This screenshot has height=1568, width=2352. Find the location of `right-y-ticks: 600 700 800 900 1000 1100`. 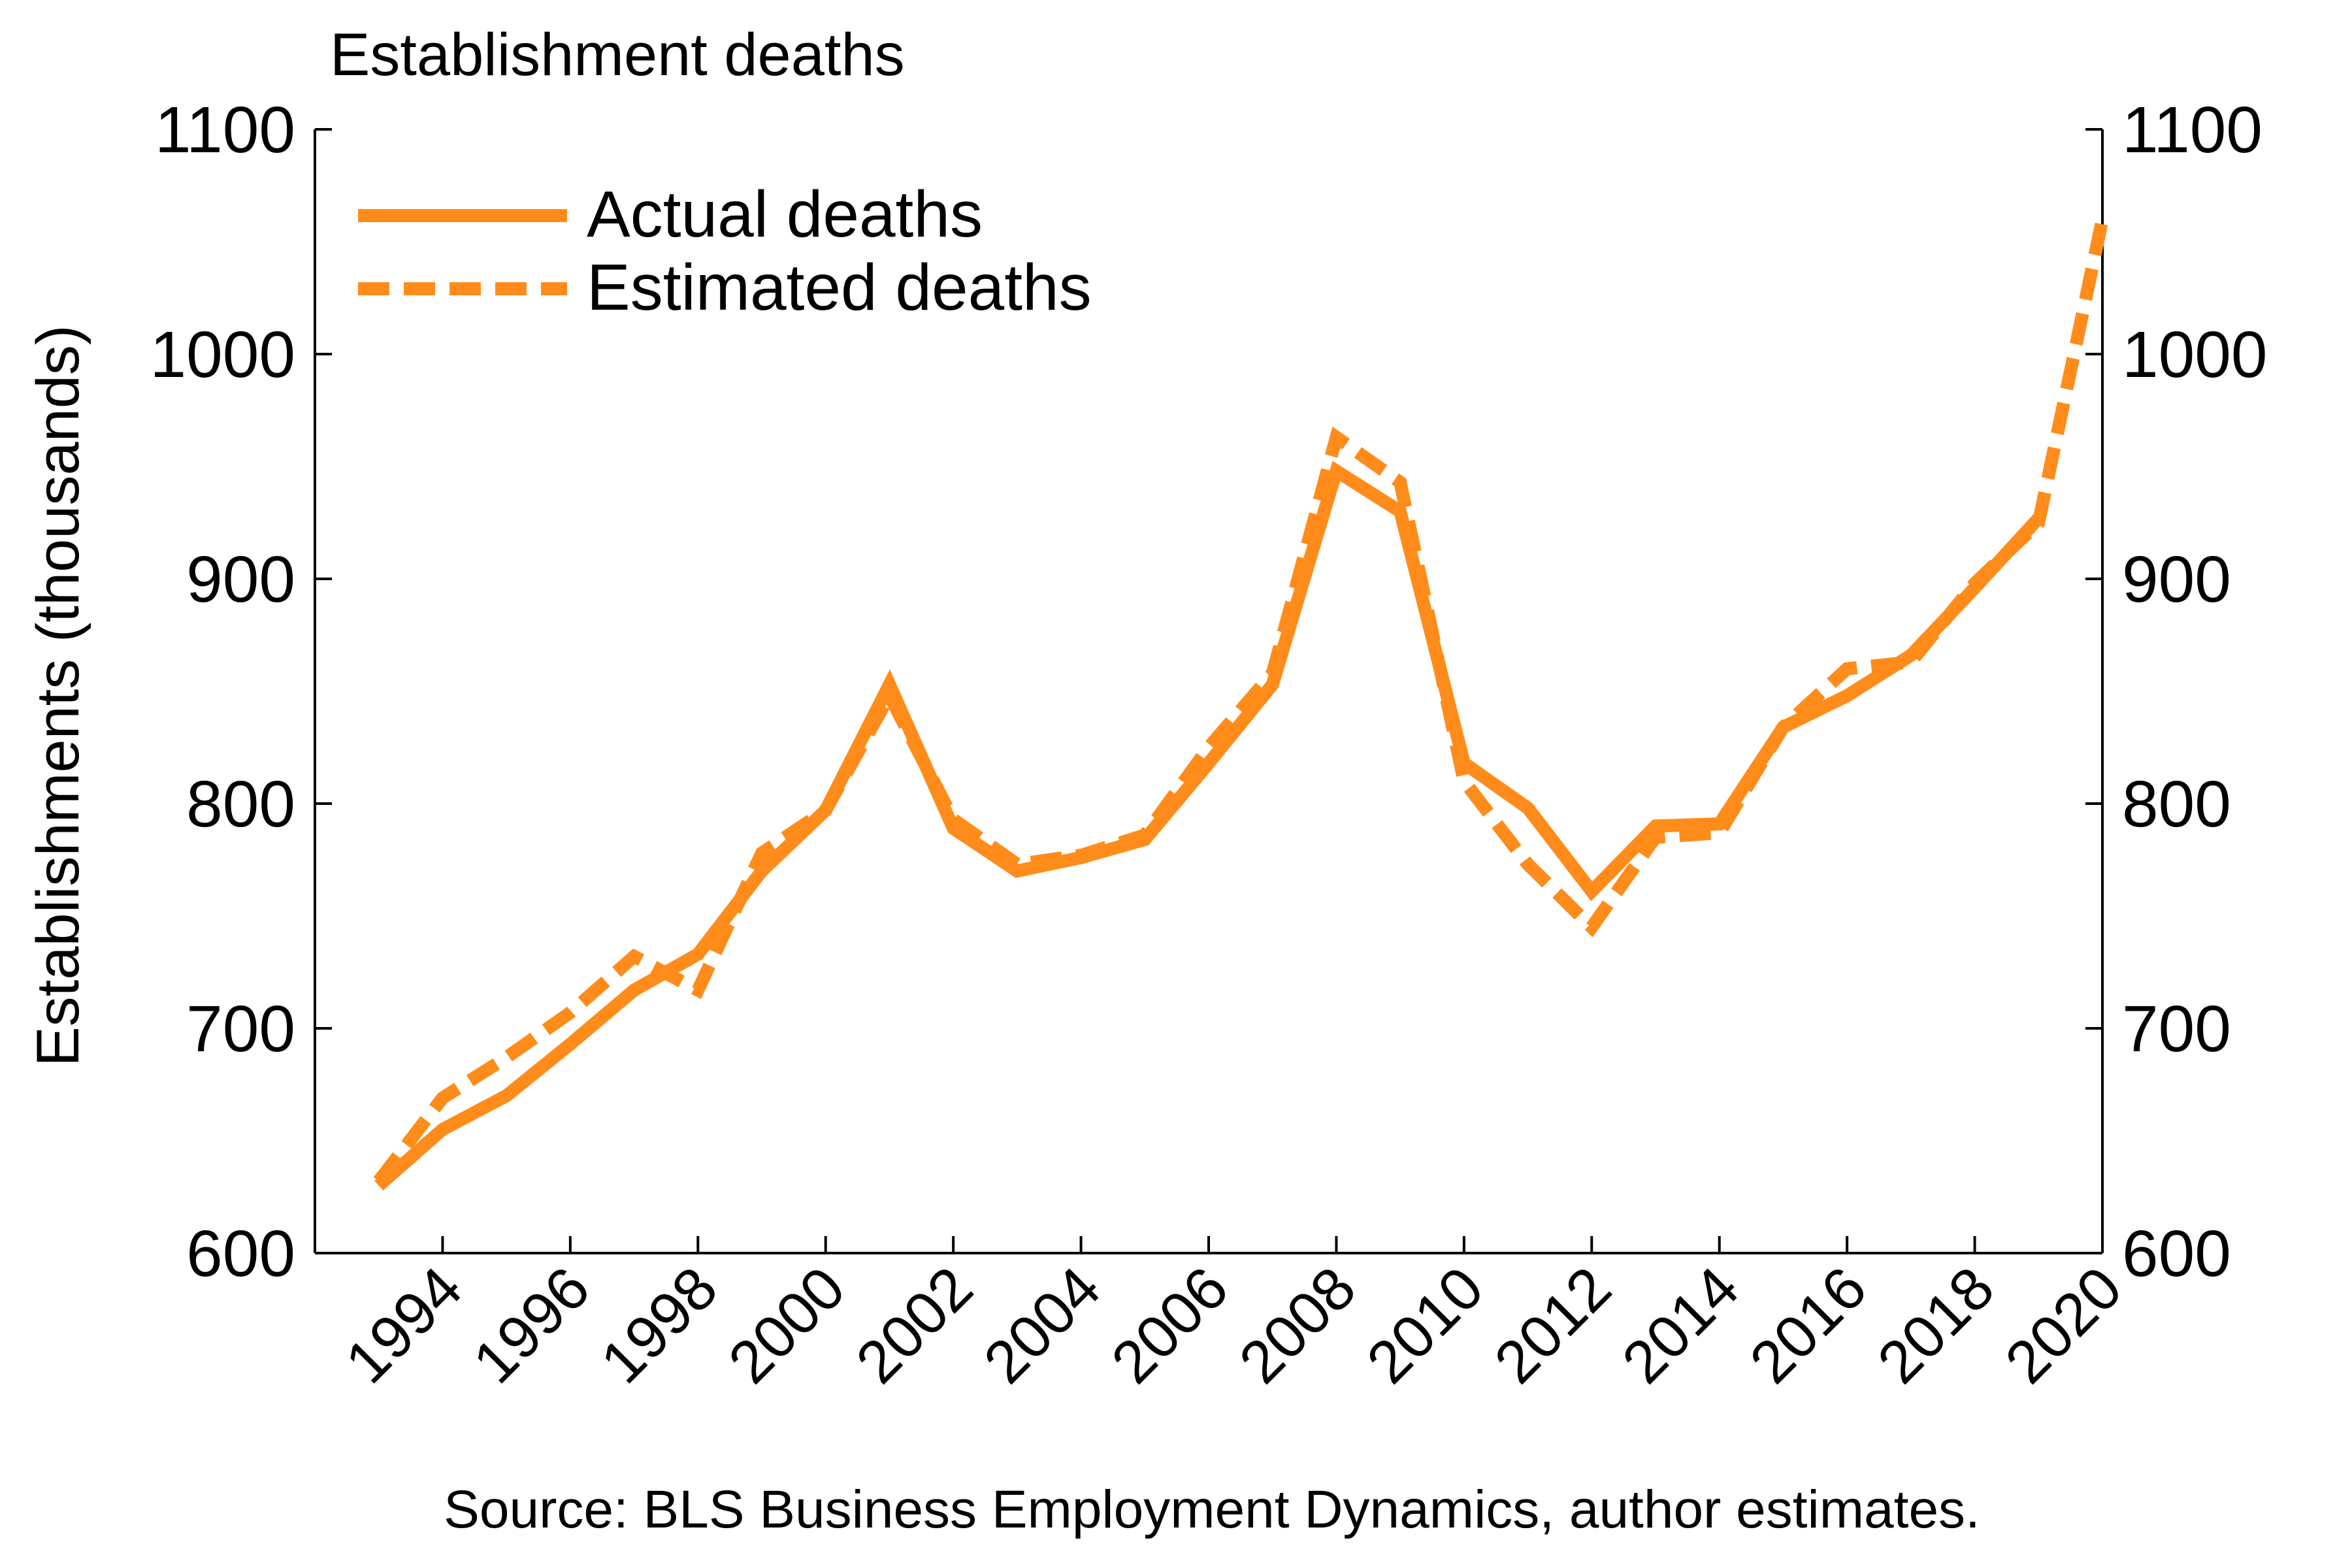

right-y-ticks: 600 700 800 900 1000 1100 is located at coordinates (2176, 691).